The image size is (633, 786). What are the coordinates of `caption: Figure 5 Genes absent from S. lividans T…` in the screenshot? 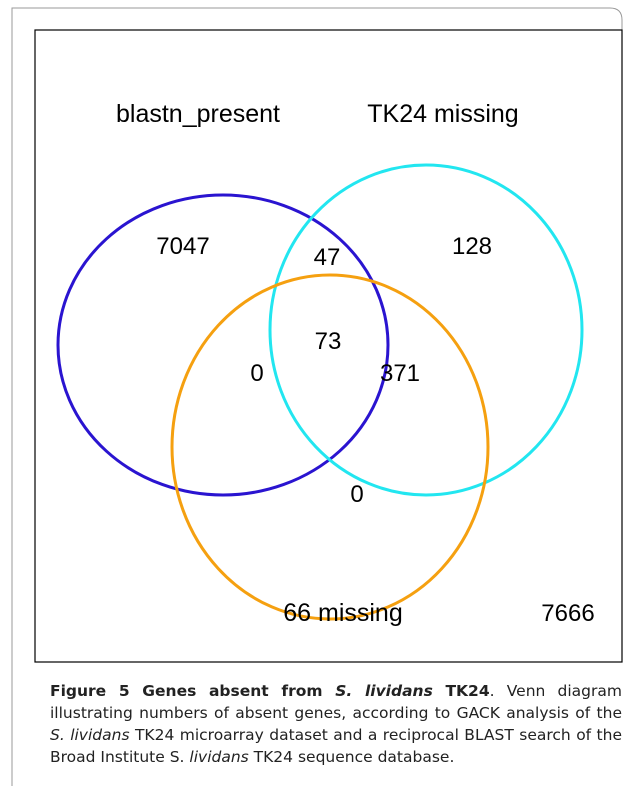 It's located at (336, 724).